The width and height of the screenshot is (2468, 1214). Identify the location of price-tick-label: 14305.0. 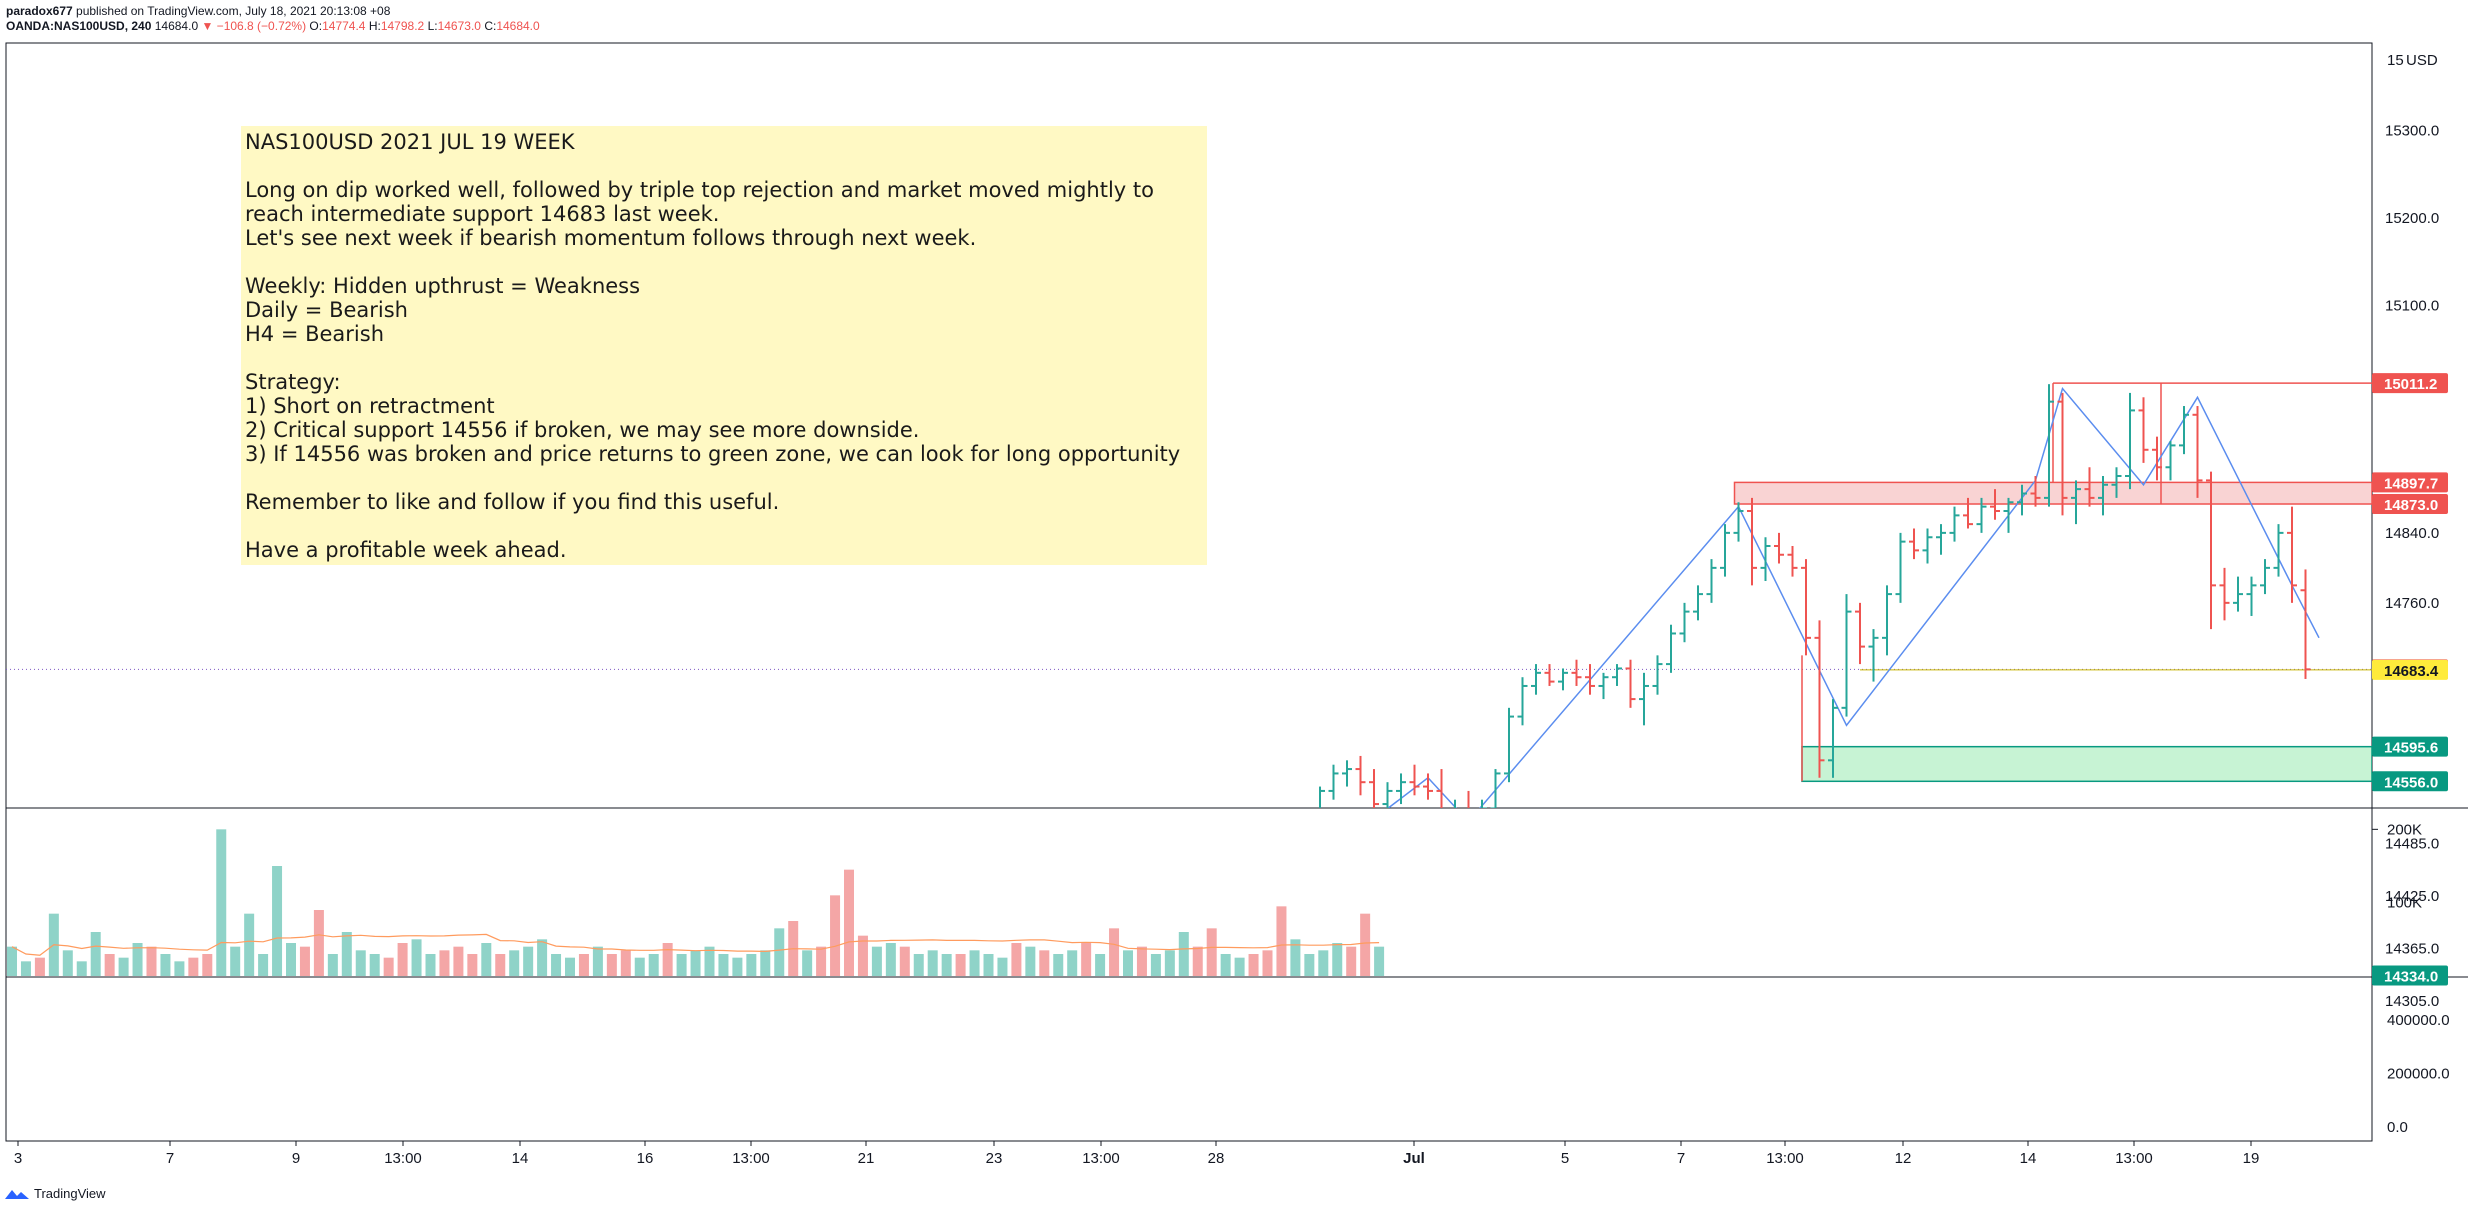
(2412, 1001).